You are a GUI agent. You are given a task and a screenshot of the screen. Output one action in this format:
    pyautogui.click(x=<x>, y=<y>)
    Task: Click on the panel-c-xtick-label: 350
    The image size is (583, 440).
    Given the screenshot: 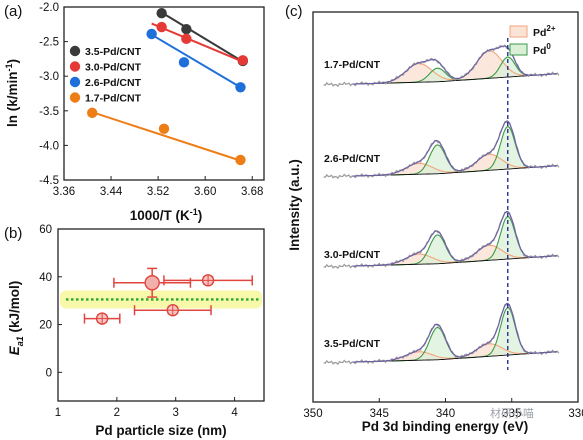 What is the action you would take?
    pyautogui.click(x=312, y=414)
    